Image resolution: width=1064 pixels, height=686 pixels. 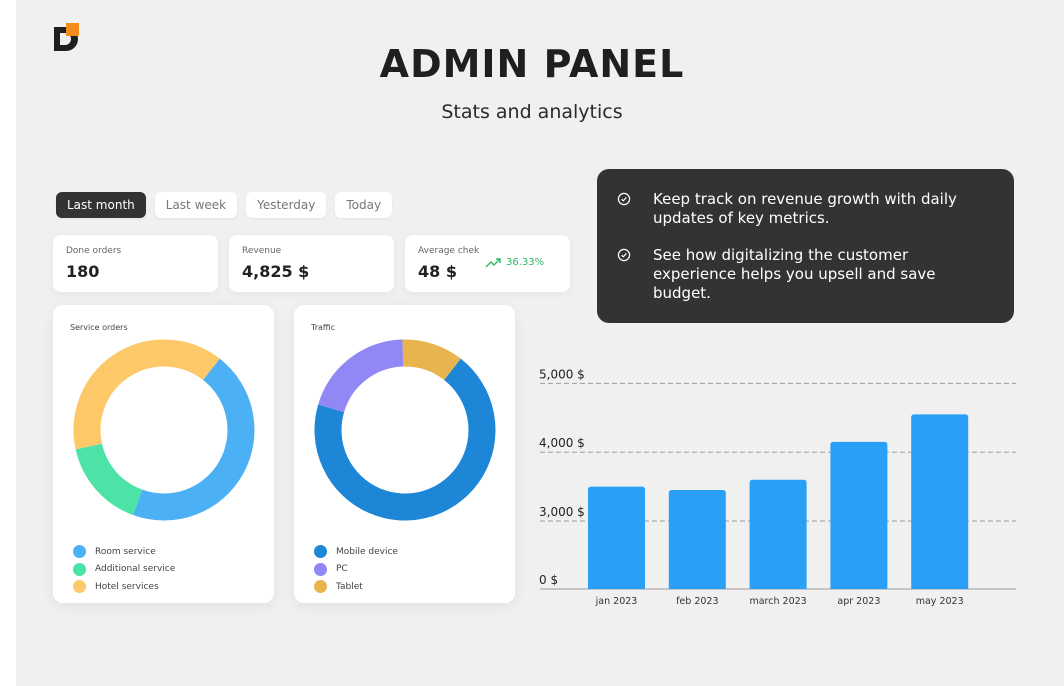 I want to click on service-orders-donut, so click(x=164, y=430).